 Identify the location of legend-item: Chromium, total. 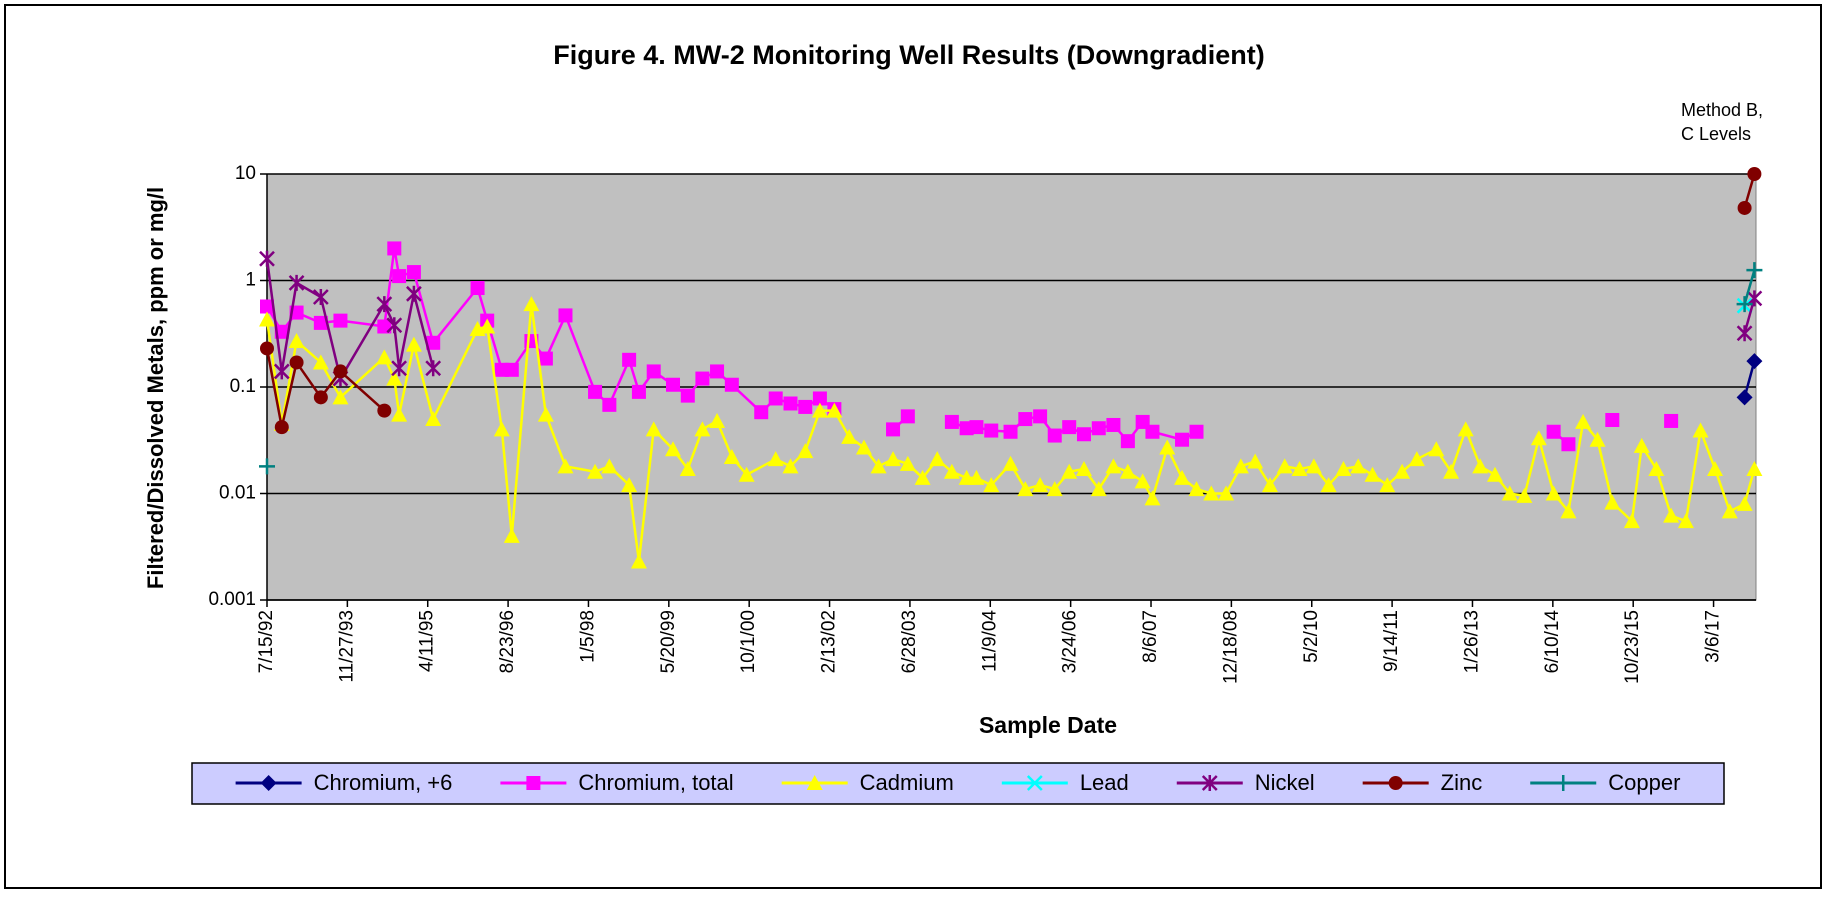
(617, 782).